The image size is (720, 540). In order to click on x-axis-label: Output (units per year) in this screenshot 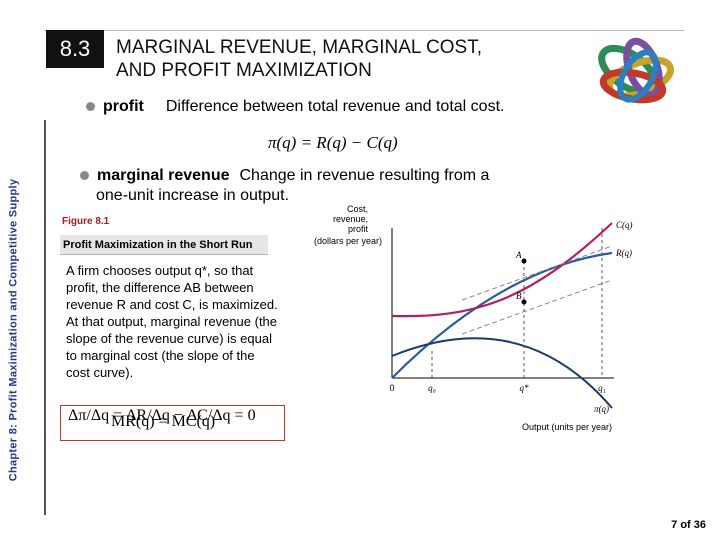, I will do `click(567, 427)`.